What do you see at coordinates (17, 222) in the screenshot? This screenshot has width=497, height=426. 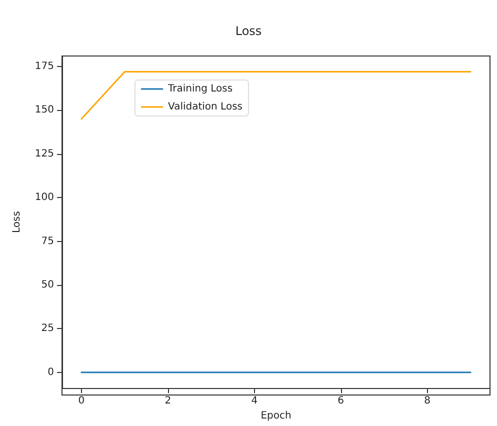 I see `y-axis-title: Loss` at bounding box center [17, 222].